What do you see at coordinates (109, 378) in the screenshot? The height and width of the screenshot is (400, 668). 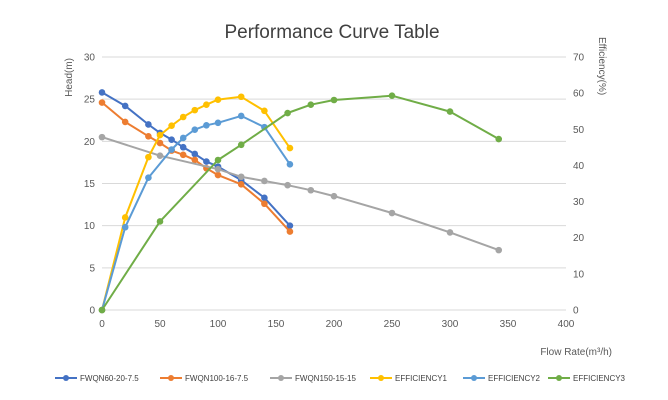 I see `legend-label: FWQN60-20-7.5` at bounding box center [109, 378].